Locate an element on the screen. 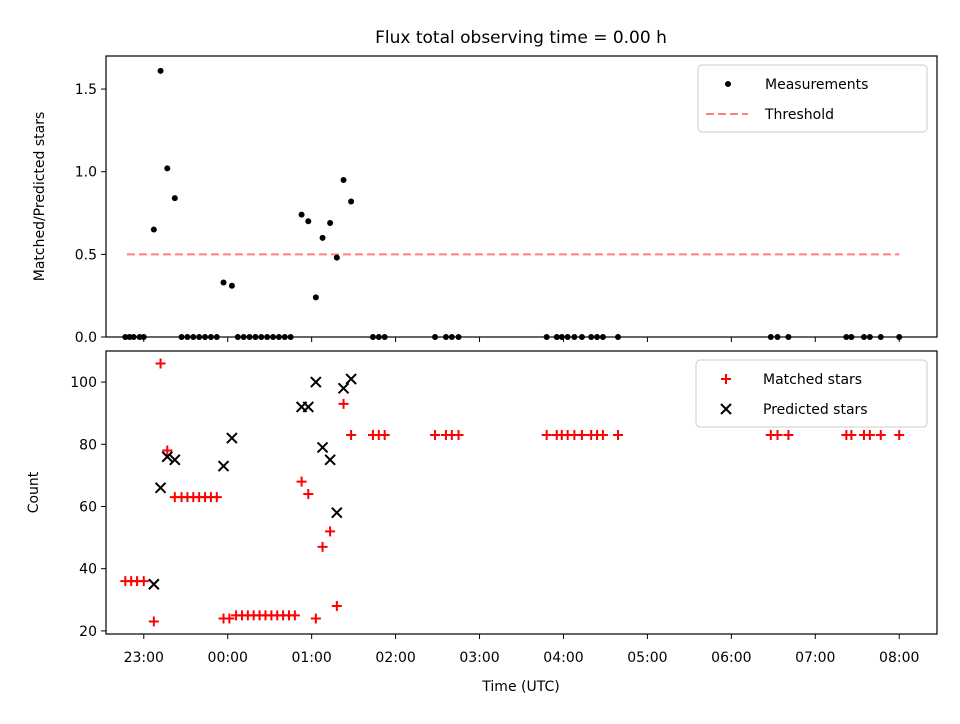 Image resolution: width=960 pixels, height=724 pixels. x-tick-label: 23:00 is located at coordinates (144, 658).